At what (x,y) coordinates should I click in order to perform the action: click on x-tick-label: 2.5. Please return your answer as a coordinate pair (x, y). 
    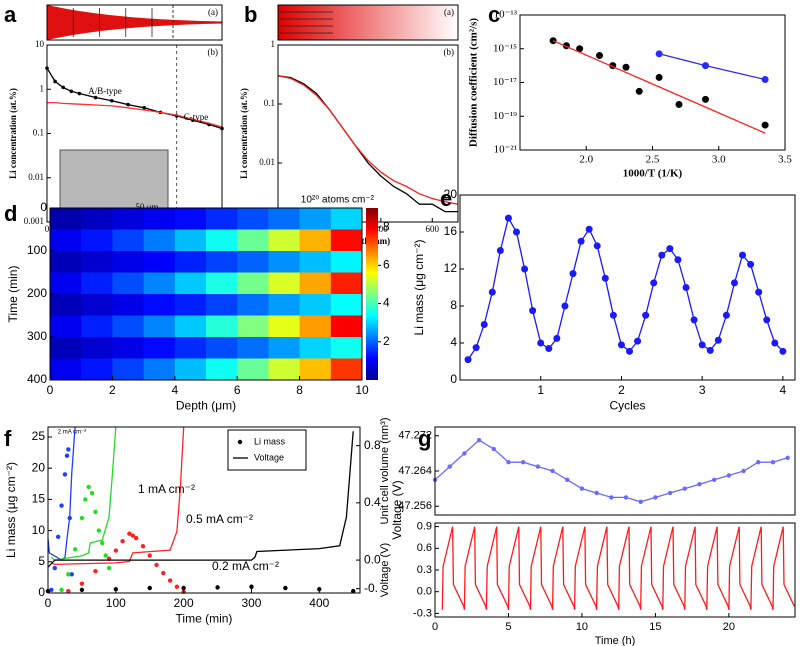
    Looking at the image, I should click on (653, 159).